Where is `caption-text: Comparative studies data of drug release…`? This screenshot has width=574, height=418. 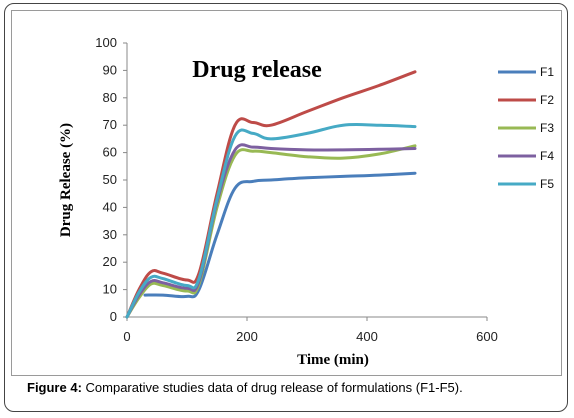 caption-text: Comparative studies data of drug release… is located at coordinates (272, 387).